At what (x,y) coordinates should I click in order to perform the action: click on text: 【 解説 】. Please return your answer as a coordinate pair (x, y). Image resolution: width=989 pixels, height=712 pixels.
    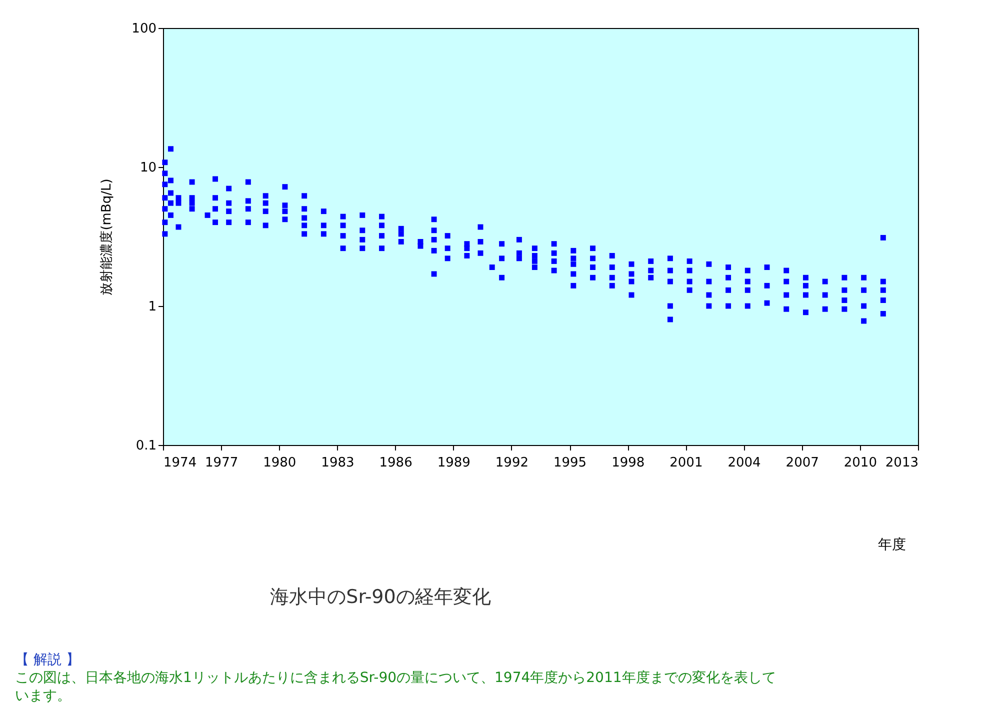
    Looking at the image, I should click on (47, 660).